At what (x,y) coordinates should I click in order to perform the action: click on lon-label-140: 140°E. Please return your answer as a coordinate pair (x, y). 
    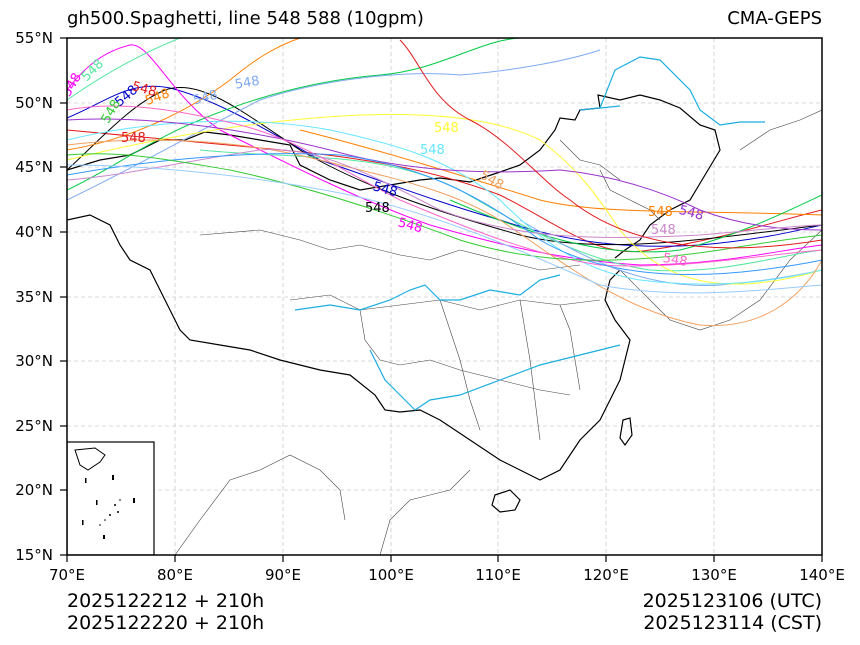
    Looking at the image, I should click on (822, 575).